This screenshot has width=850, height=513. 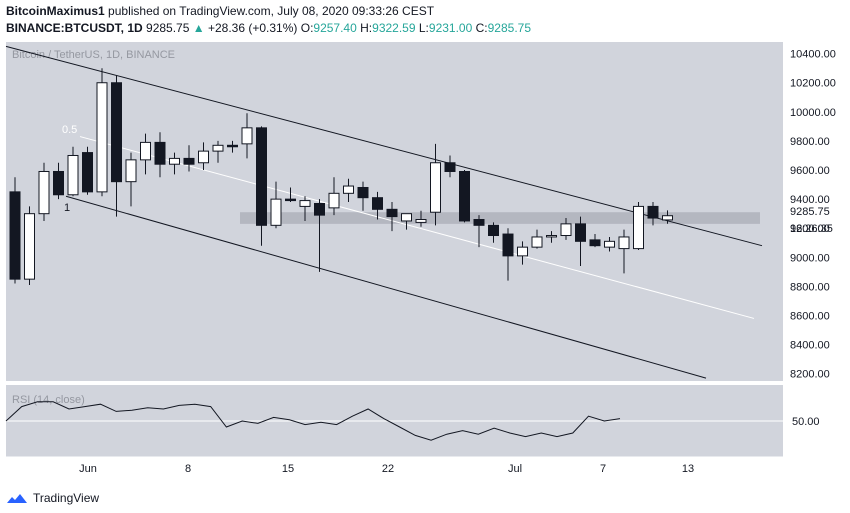 I want to click on price-tick-label: 9200.00, so click(x=810, y=229).